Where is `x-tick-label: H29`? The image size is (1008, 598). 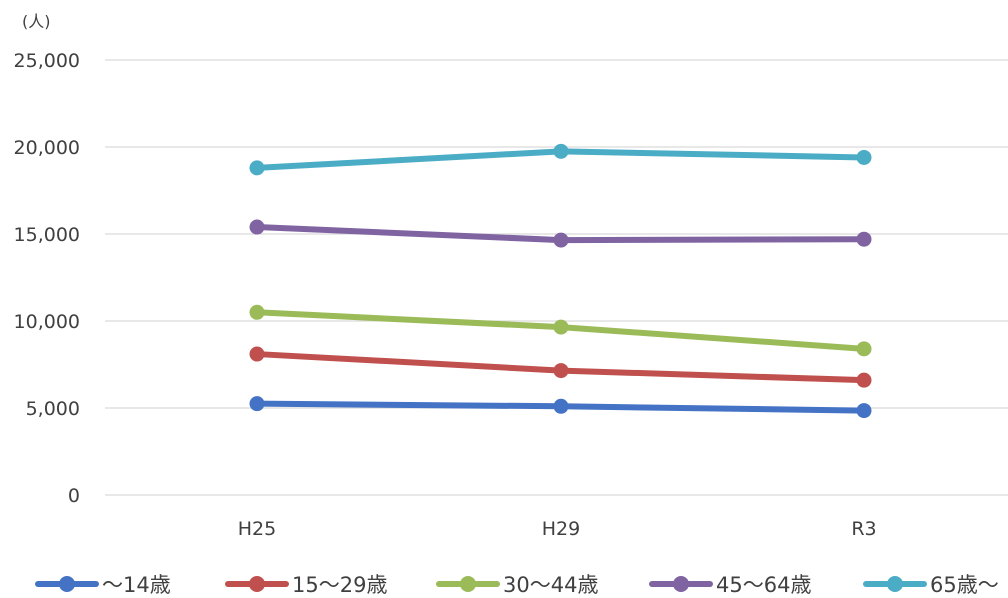 x-tick-label: H29 is located at coordinates (561, 529).